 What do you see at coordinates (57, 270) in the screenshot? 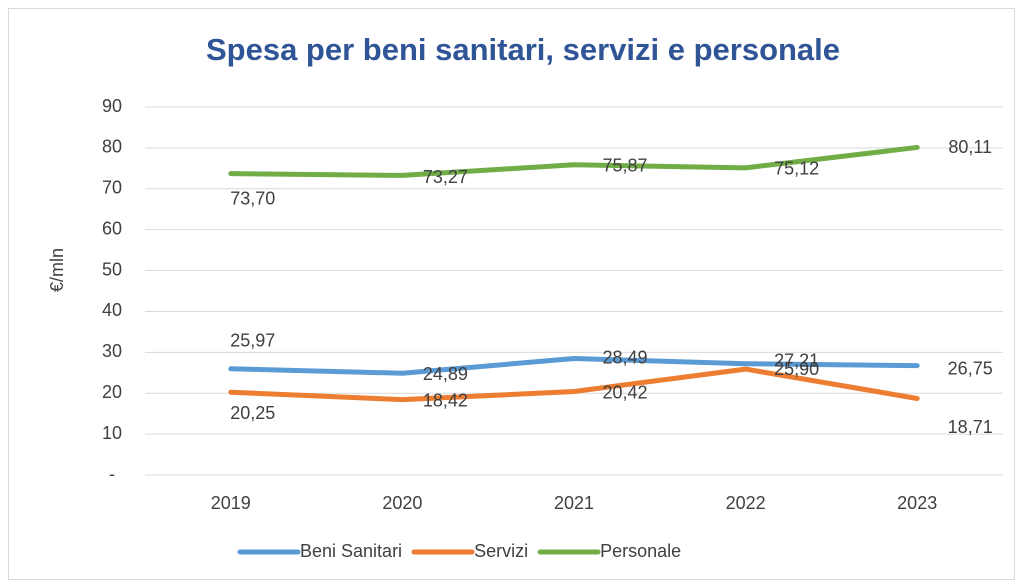
I see `y-axis-label: €/mln` at bounding box center [57, 270].